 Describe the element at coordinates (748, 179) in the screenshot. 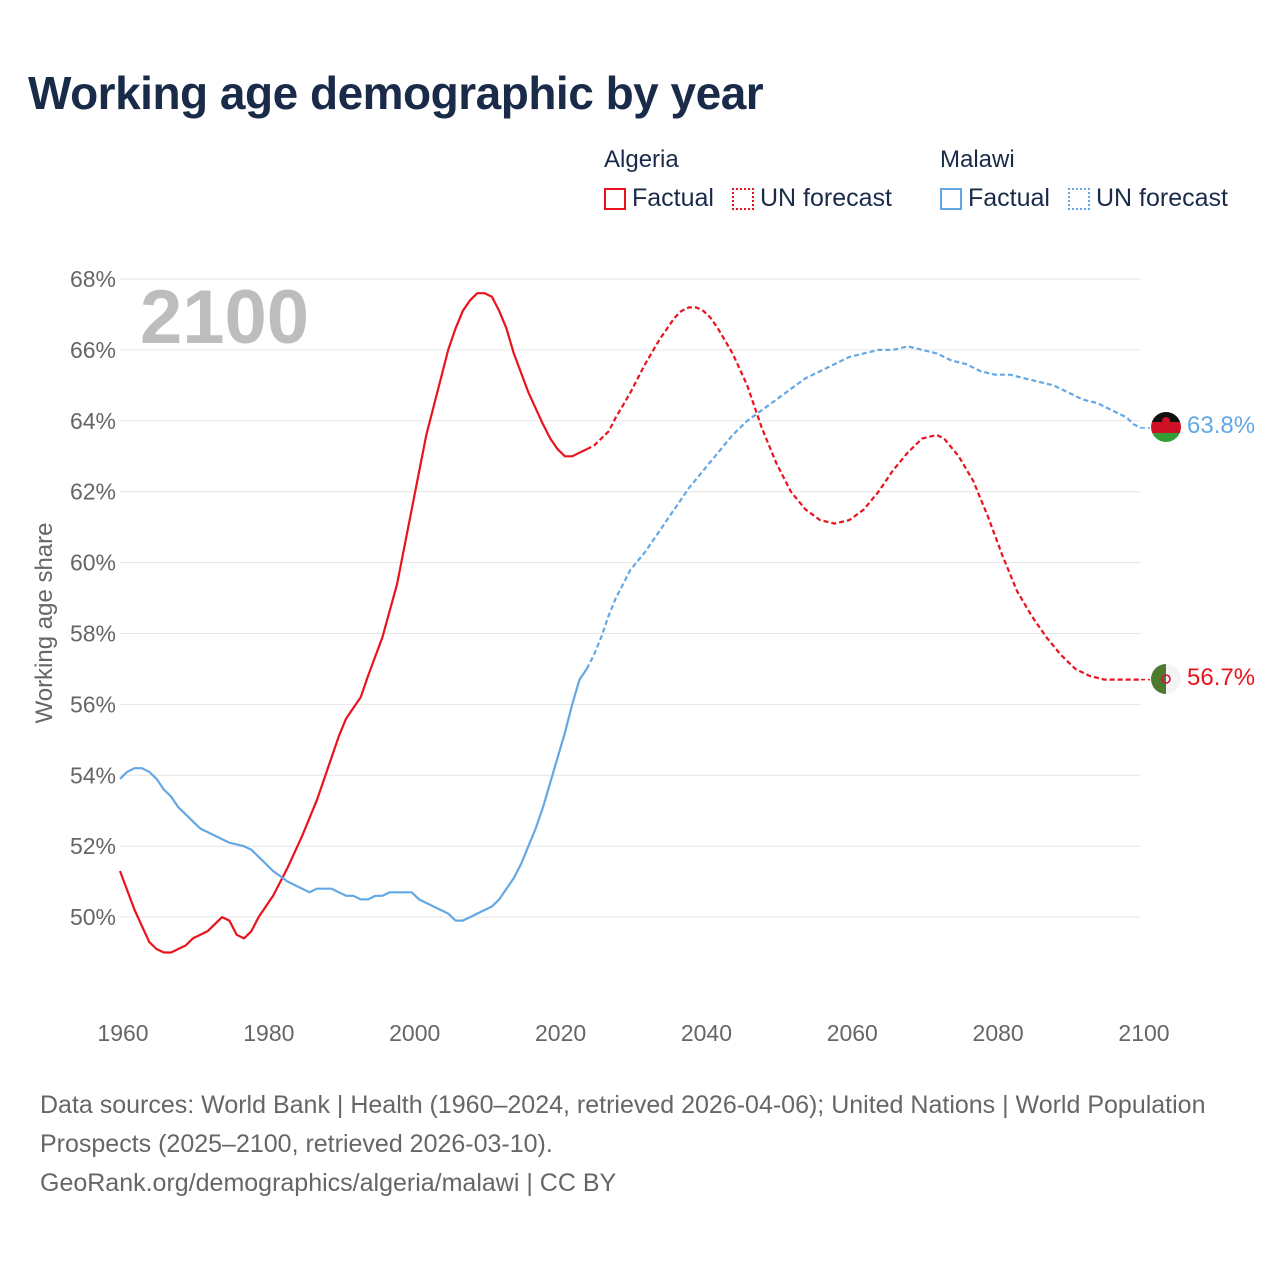

I see `legend-group-algeria: Algeria Factual UN forecast` at that location.